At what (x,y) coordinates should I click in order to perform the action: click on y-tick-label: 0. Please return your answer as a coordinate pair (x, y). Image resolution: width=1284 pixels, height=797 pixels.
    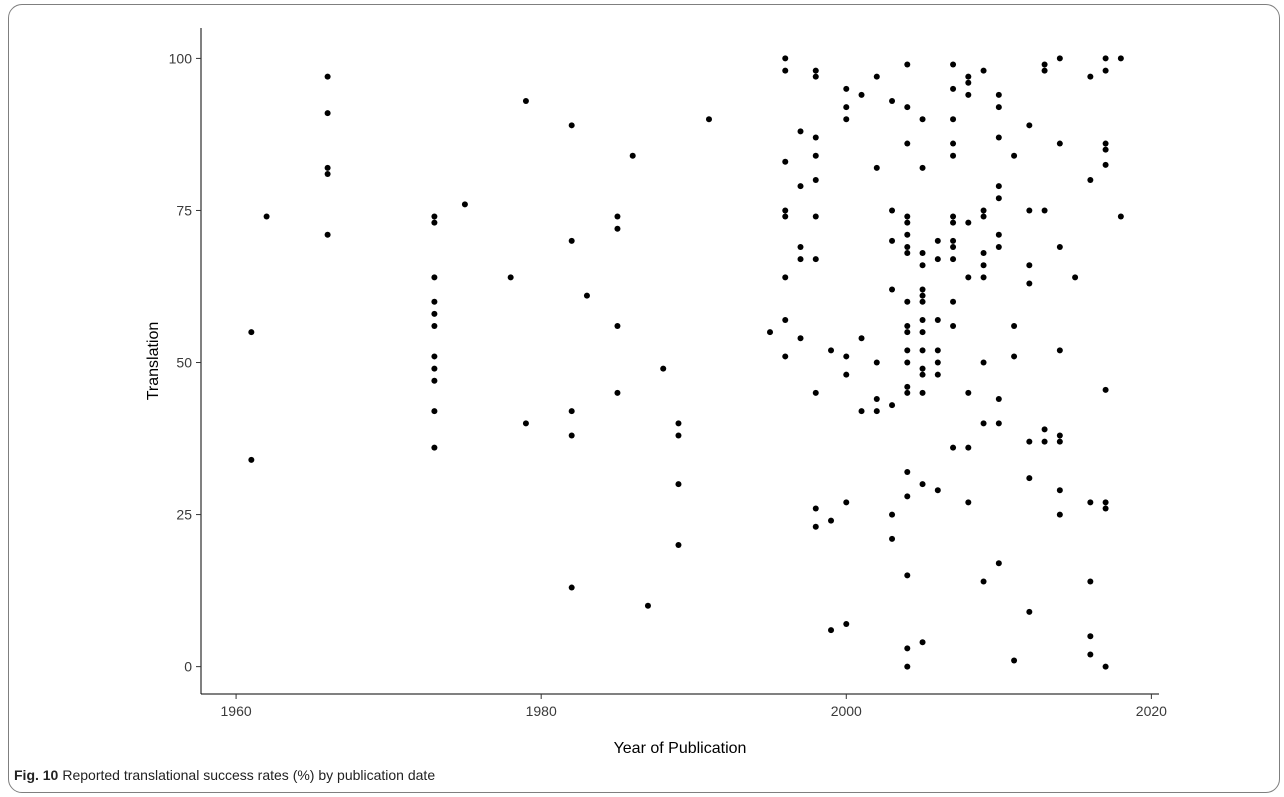
    Looking at the image, I should click on (188, 667).